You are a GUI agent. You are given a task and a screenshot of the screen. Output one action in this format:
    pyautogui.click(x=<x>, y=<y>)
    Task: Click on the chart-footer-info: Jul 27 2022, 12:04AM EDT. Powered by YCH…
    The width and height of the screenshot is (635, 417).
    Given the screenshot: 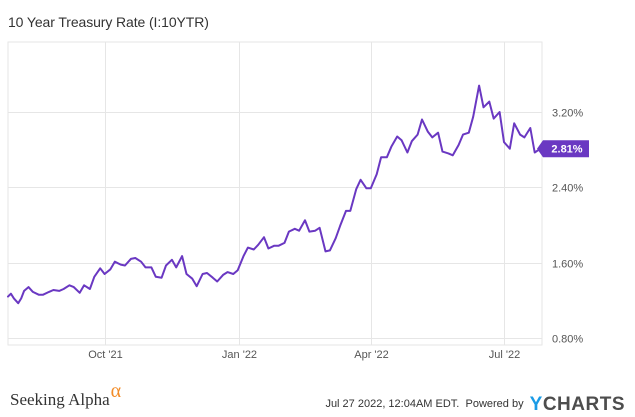 What is the action you would take?
    pyautogui.click(x=475, y=405)
    